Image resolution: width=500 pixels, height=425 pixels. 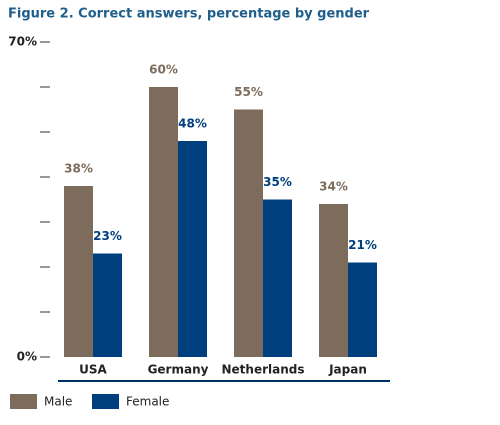 I want to click on data-label: 35%, so click(x=277, y=182).